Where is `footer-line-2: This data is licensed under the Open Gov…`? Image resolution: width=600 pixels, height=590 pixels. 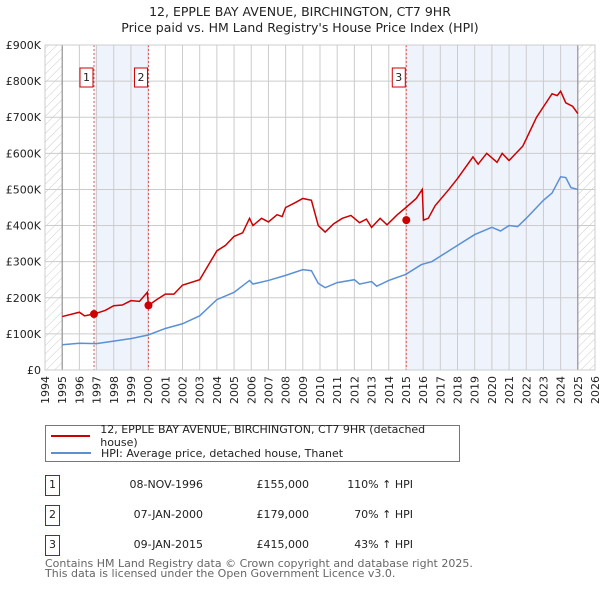
footer-line-2: This data is licensed under the Open Gov… is located at coordinates (220, 573).